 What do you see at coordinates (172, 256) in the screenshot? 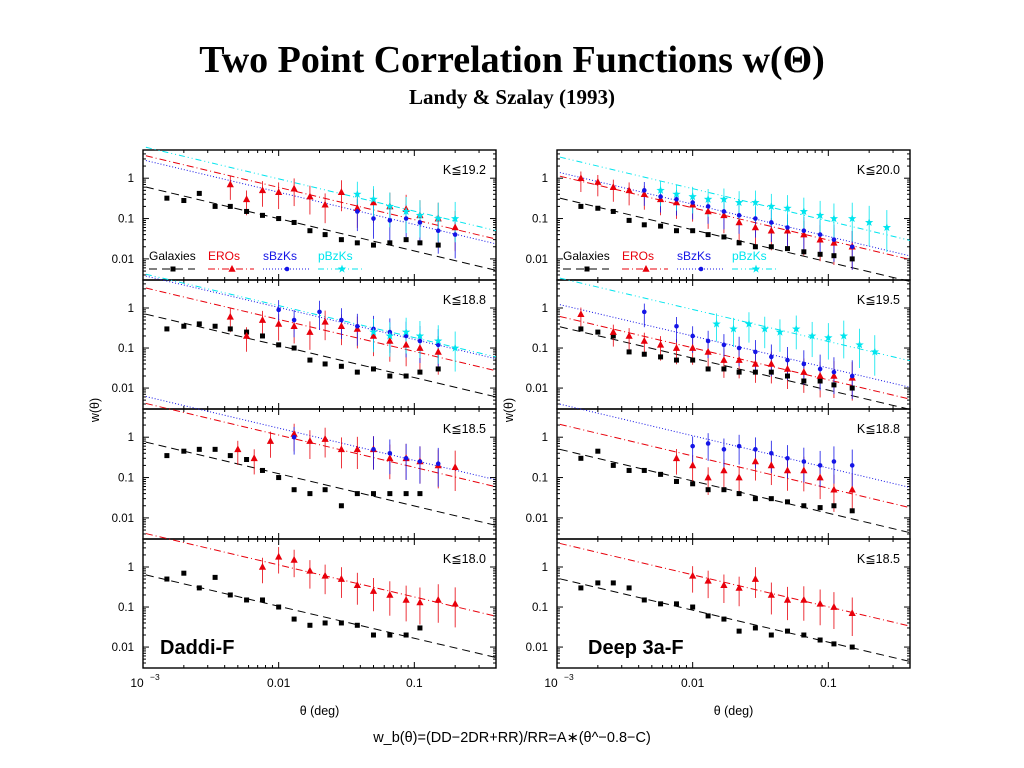
I see `legend-label-galaxies: Galaxies` at bounding box center [172, 256].